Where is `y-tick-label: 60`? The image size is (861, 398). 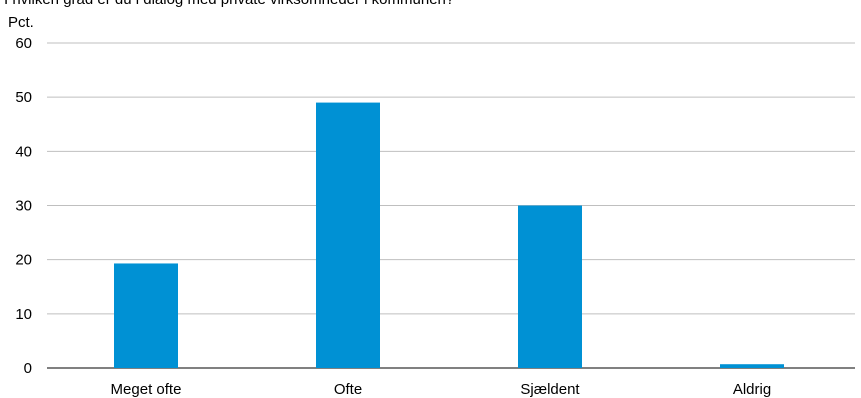 y-tick-label: 60 is located at coordinates (23, 43).